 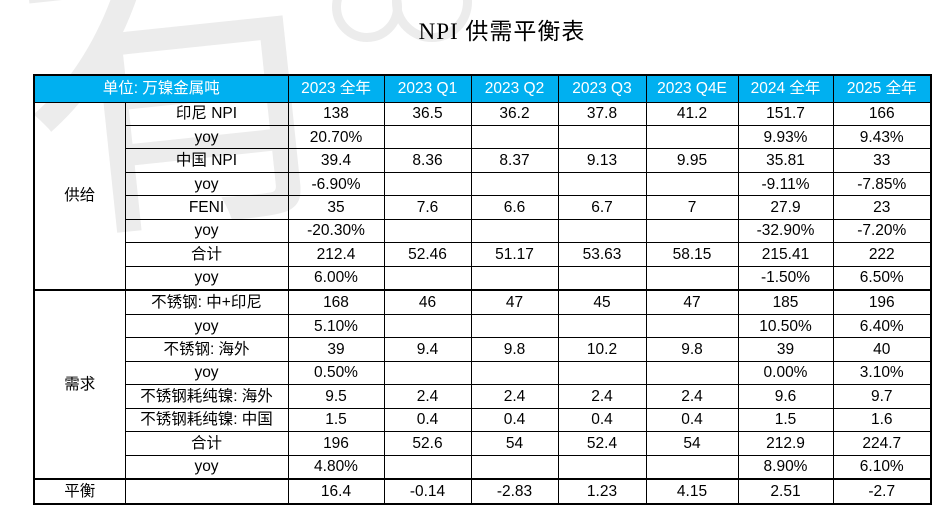 I want to click on row-label-cell: 不锈钢耗纯镍: 海外, so click(x=206, y=396).